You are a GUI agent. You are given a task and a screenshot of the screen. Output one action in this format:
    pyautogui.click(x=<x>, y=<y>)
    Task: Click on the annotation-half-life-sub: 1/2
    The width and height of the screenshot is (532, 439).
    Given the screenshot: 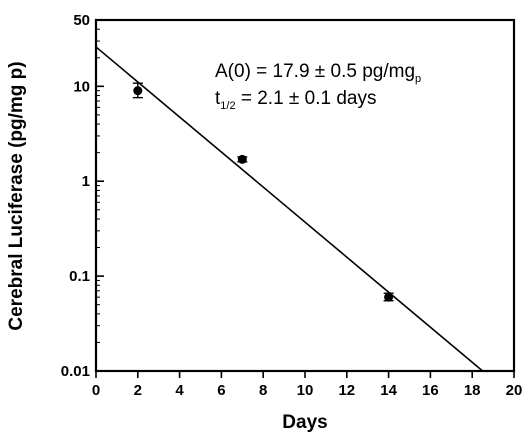 What is the action you would take?
    pyautogui.click(x=227, y=106)
    